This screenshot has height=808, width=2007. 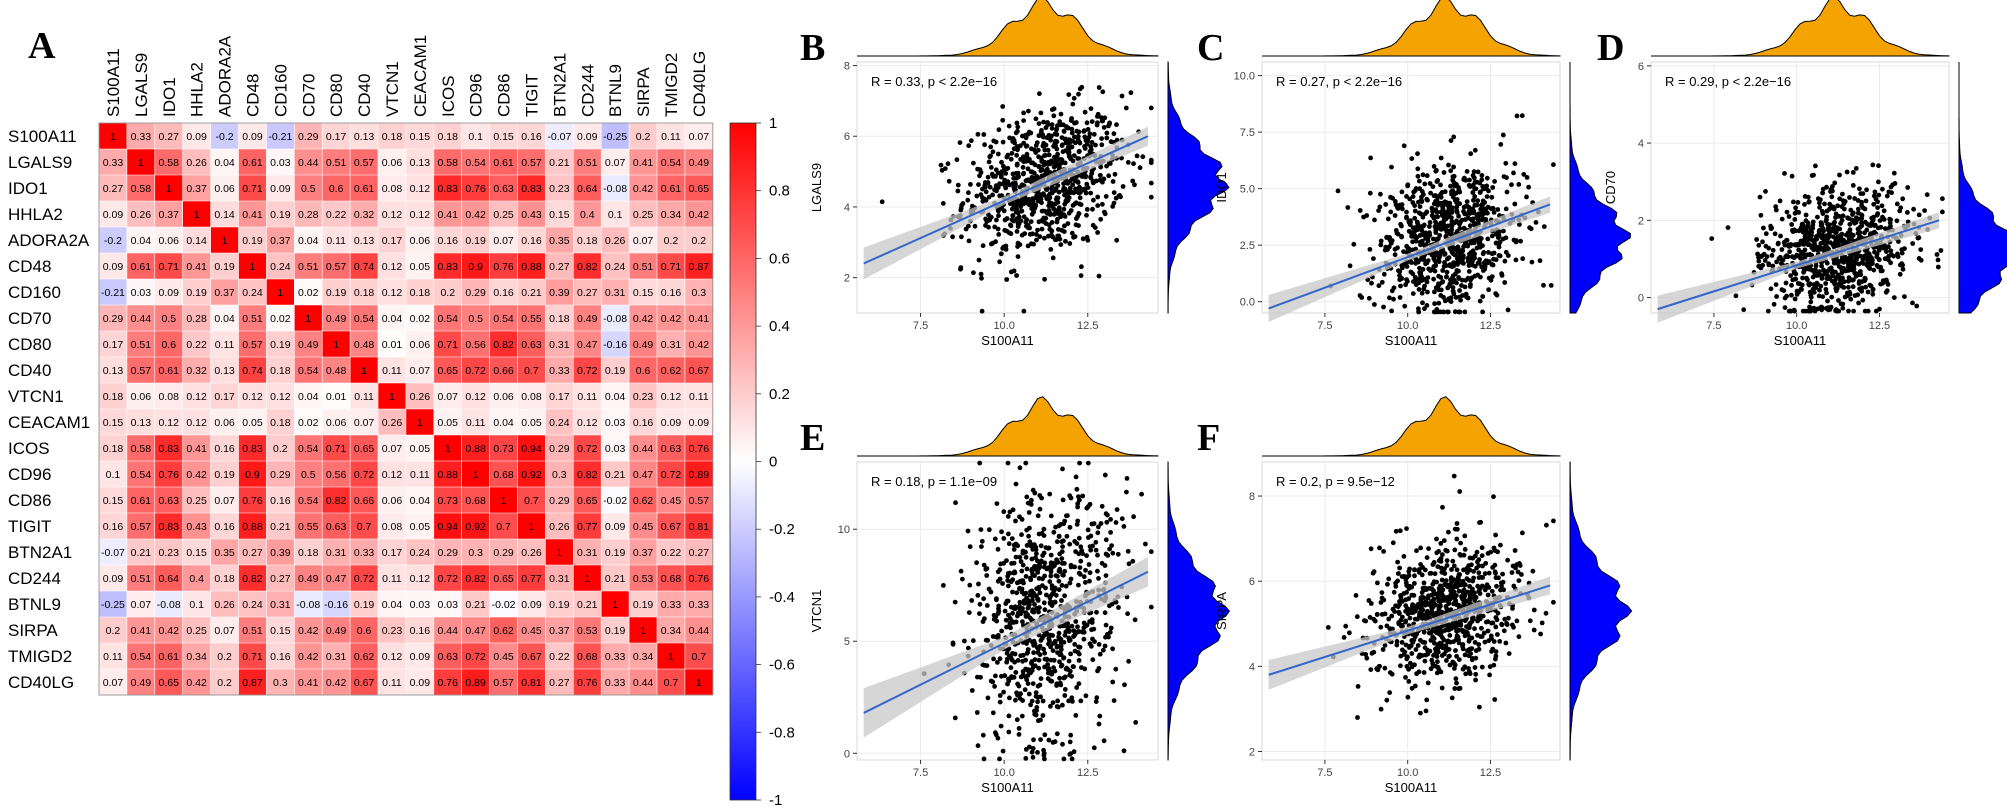 What do you see at coordinates (169, 241) in the screenshot?
I see `heatmap-cell-label: 0.06` at bounding box center [169, 241].